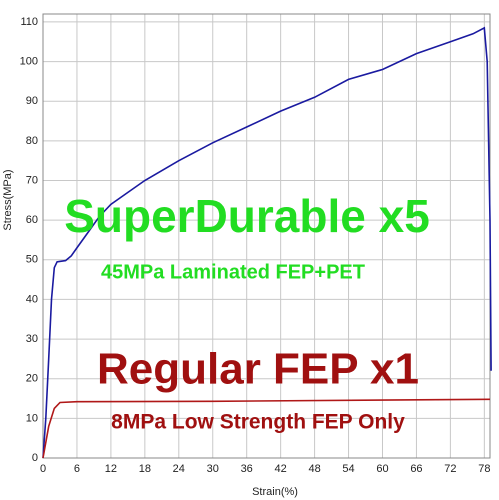 This screenshot has width=499, height=500. What do you see at coordinates (32, 141) in the screenshot?
I see `y-tick-label: 80` at bounding box center [32, 141].